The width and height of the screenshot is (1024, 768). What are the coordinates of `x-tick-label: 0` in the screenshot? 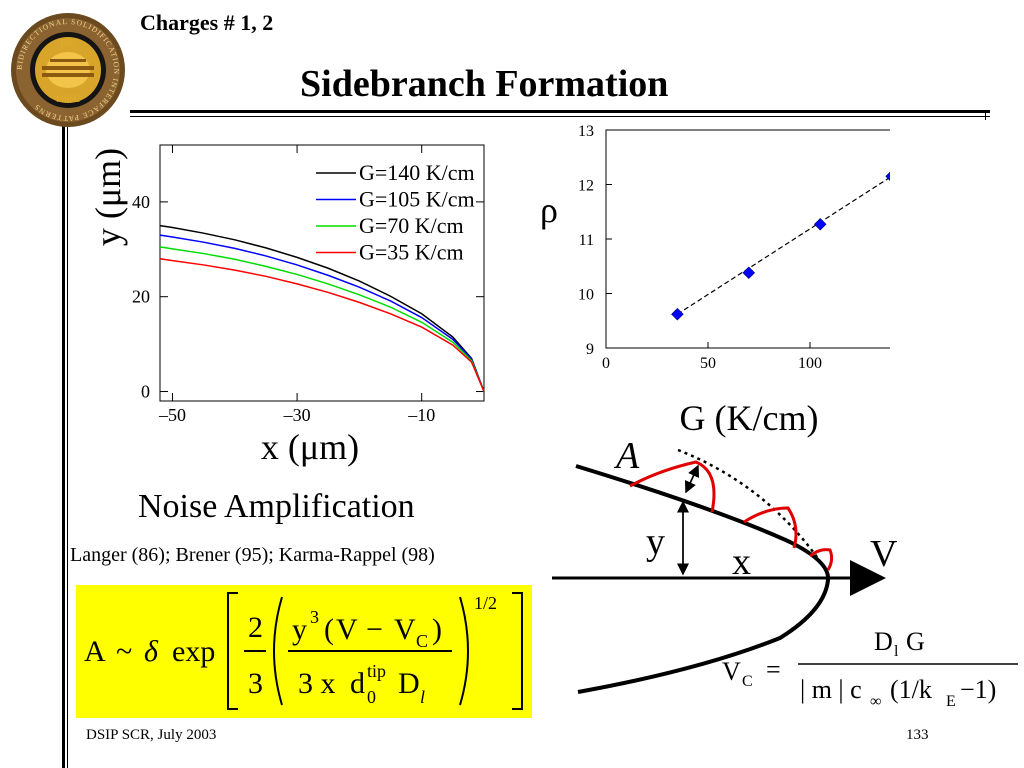 It's located at (606, 363).